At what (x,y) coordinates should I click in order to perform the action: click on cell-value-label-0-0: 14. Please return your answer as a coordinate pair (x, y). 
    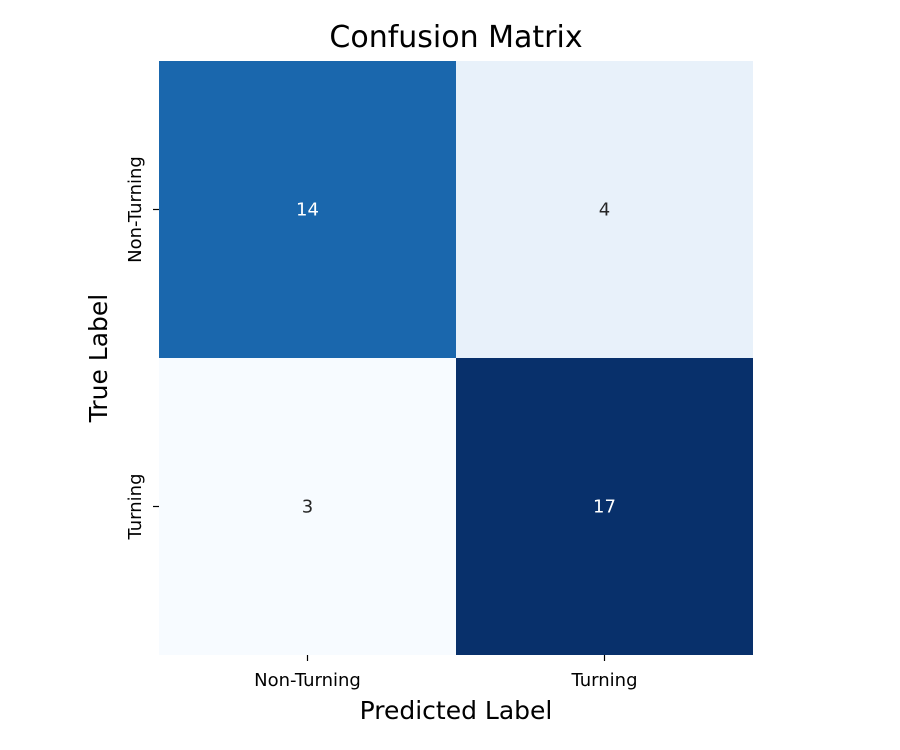
    Looking at the image, I should click on (307, 210).